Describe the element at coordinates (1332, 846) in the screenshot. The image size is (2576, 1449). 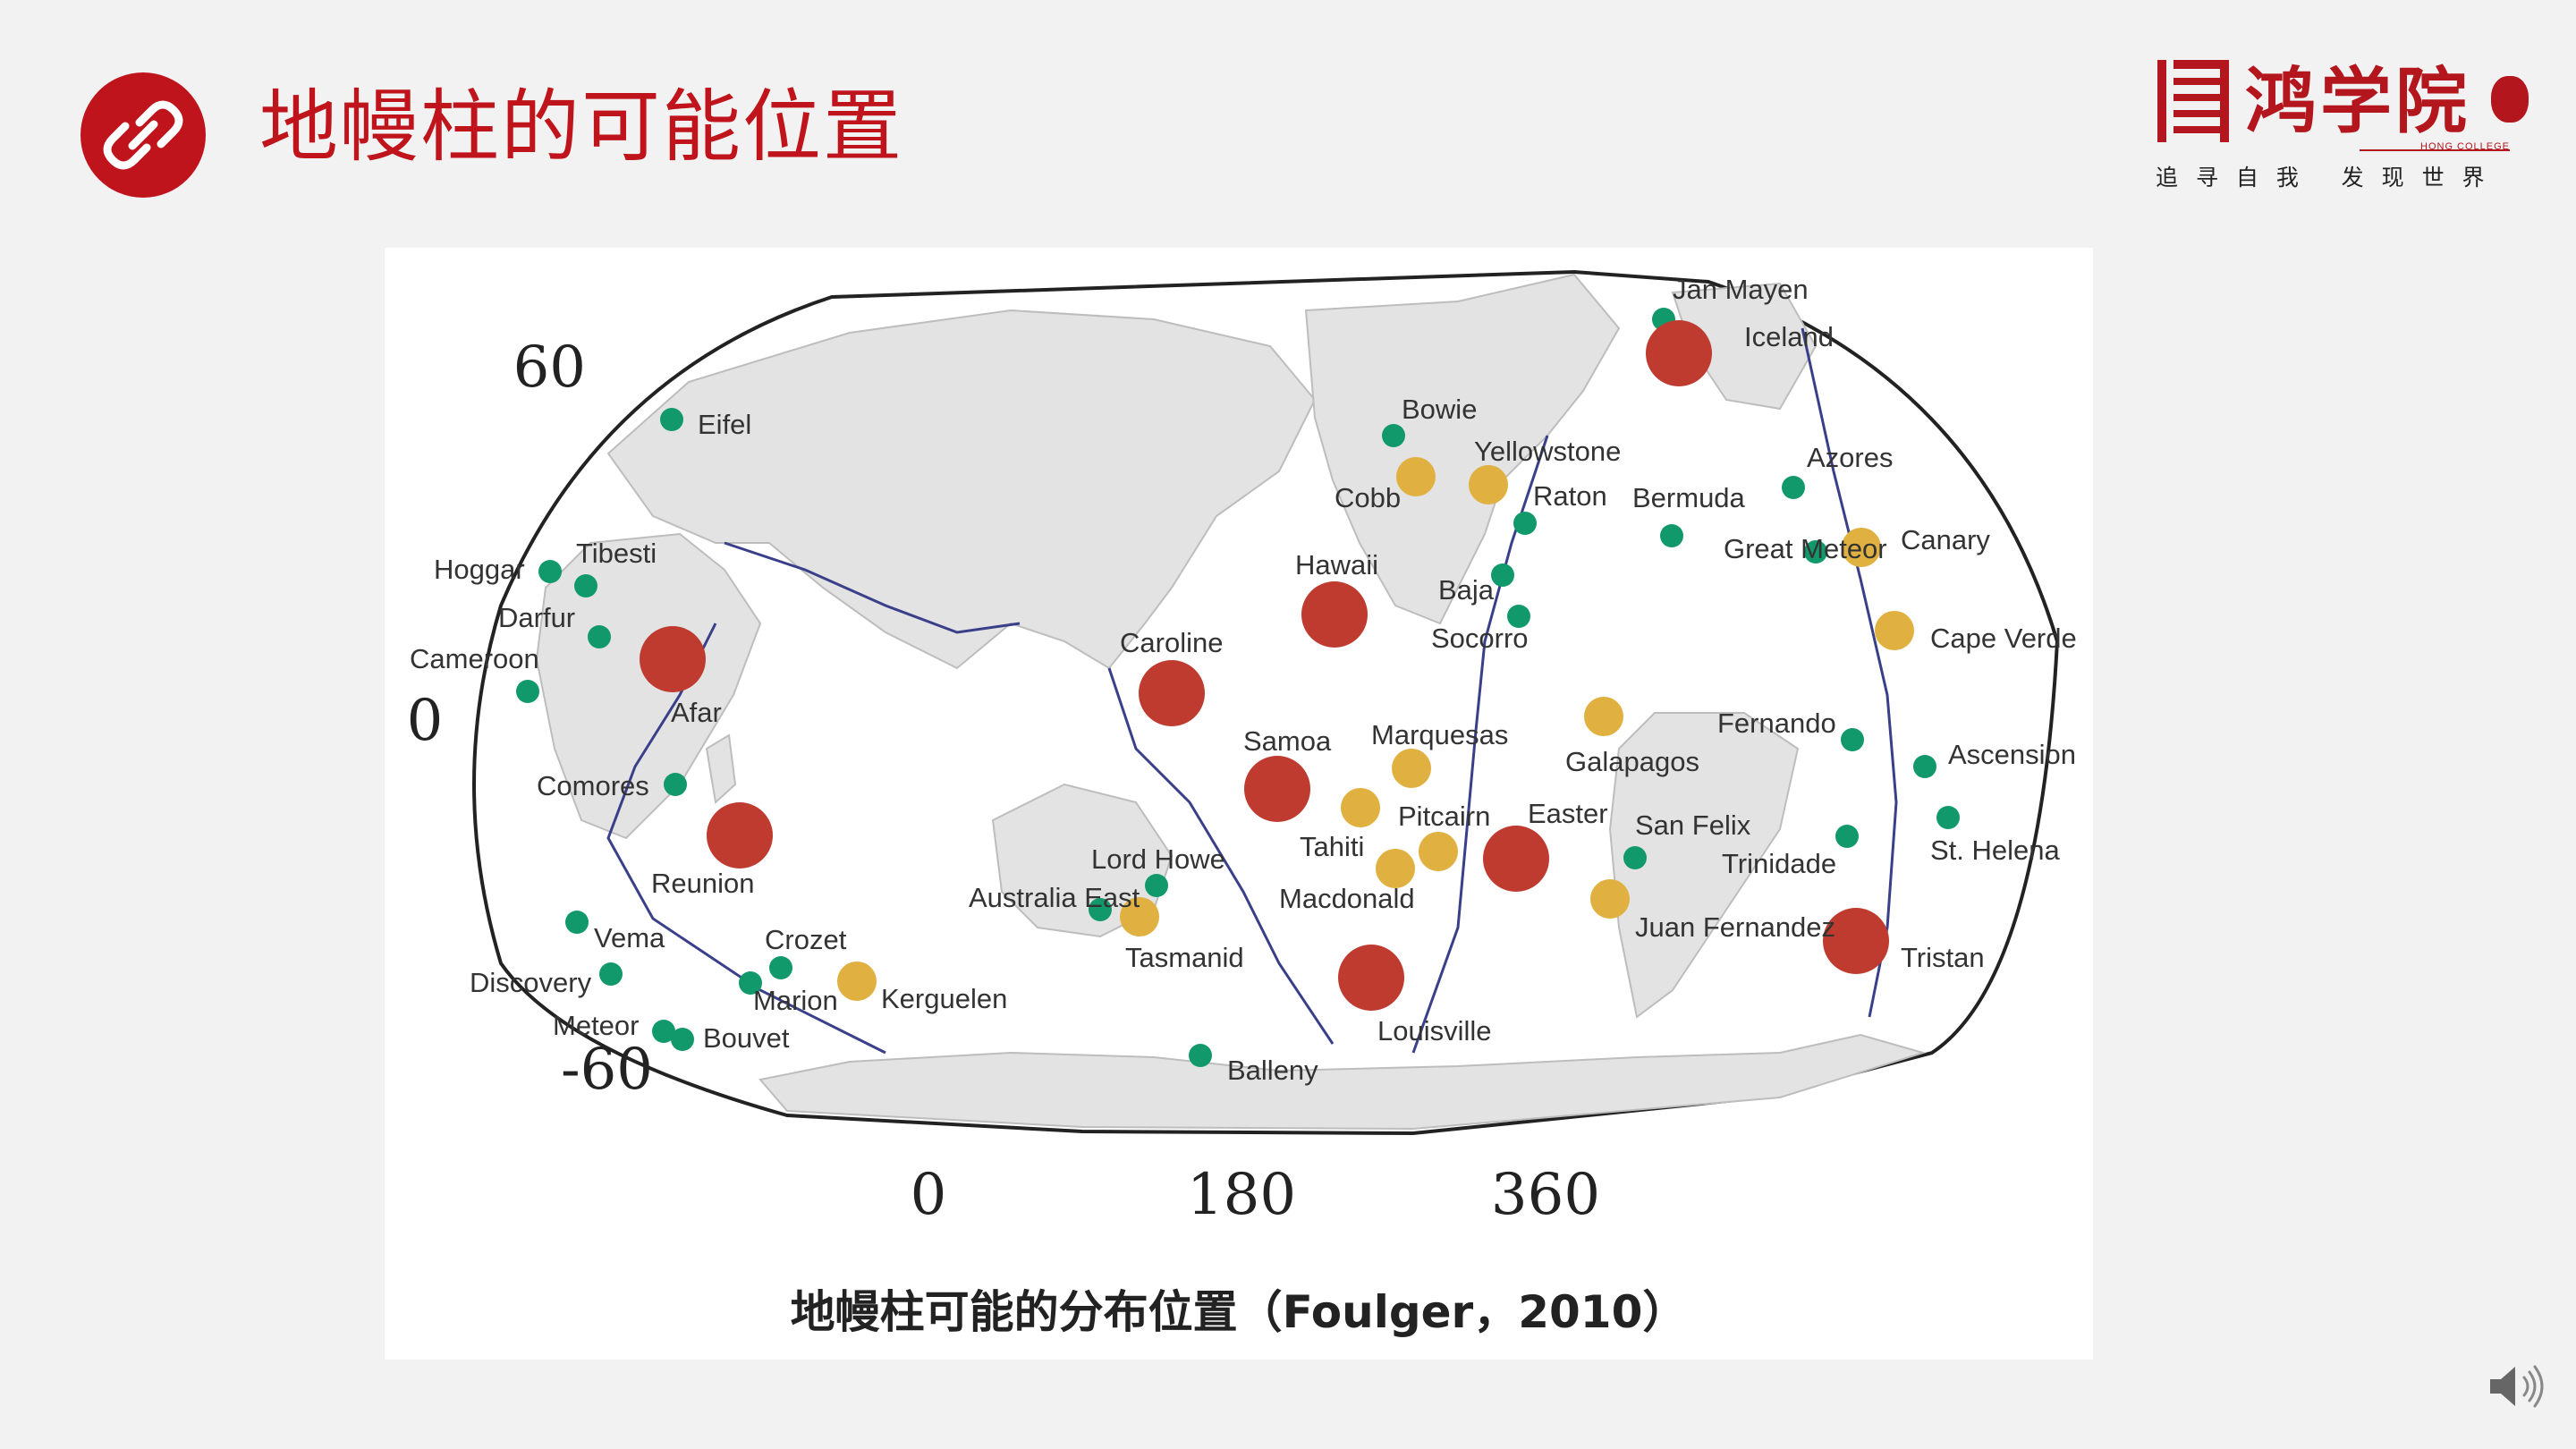
I see `plume-label: Tahiti` at that location.